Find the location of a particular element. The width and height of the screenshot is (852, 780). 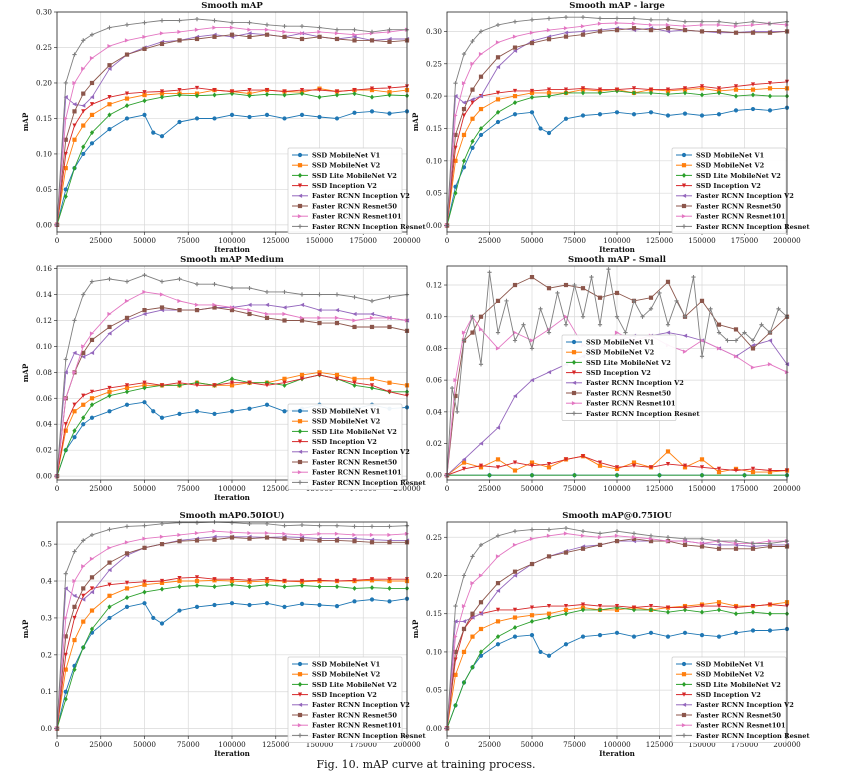

x-tick-label: 50000 is located at coordinates (144, 744).